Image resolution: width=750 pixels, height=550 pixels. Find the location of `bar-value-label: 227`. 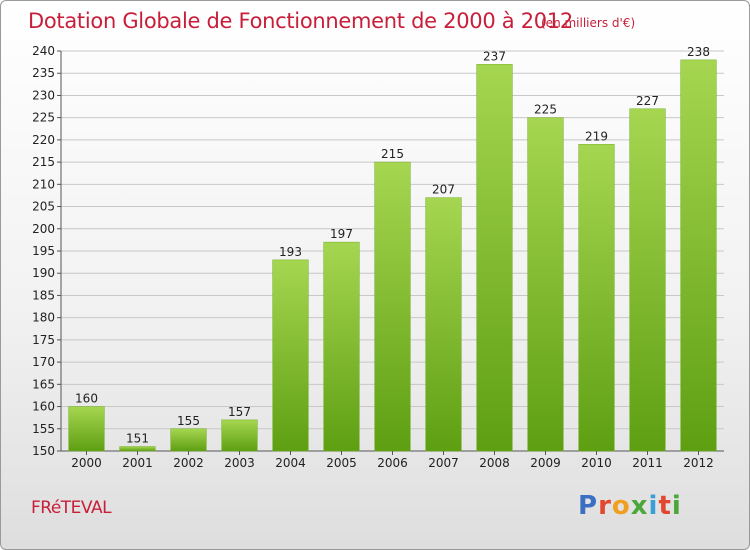

bar-value-label: 227 is located at coordinates (647, 101).